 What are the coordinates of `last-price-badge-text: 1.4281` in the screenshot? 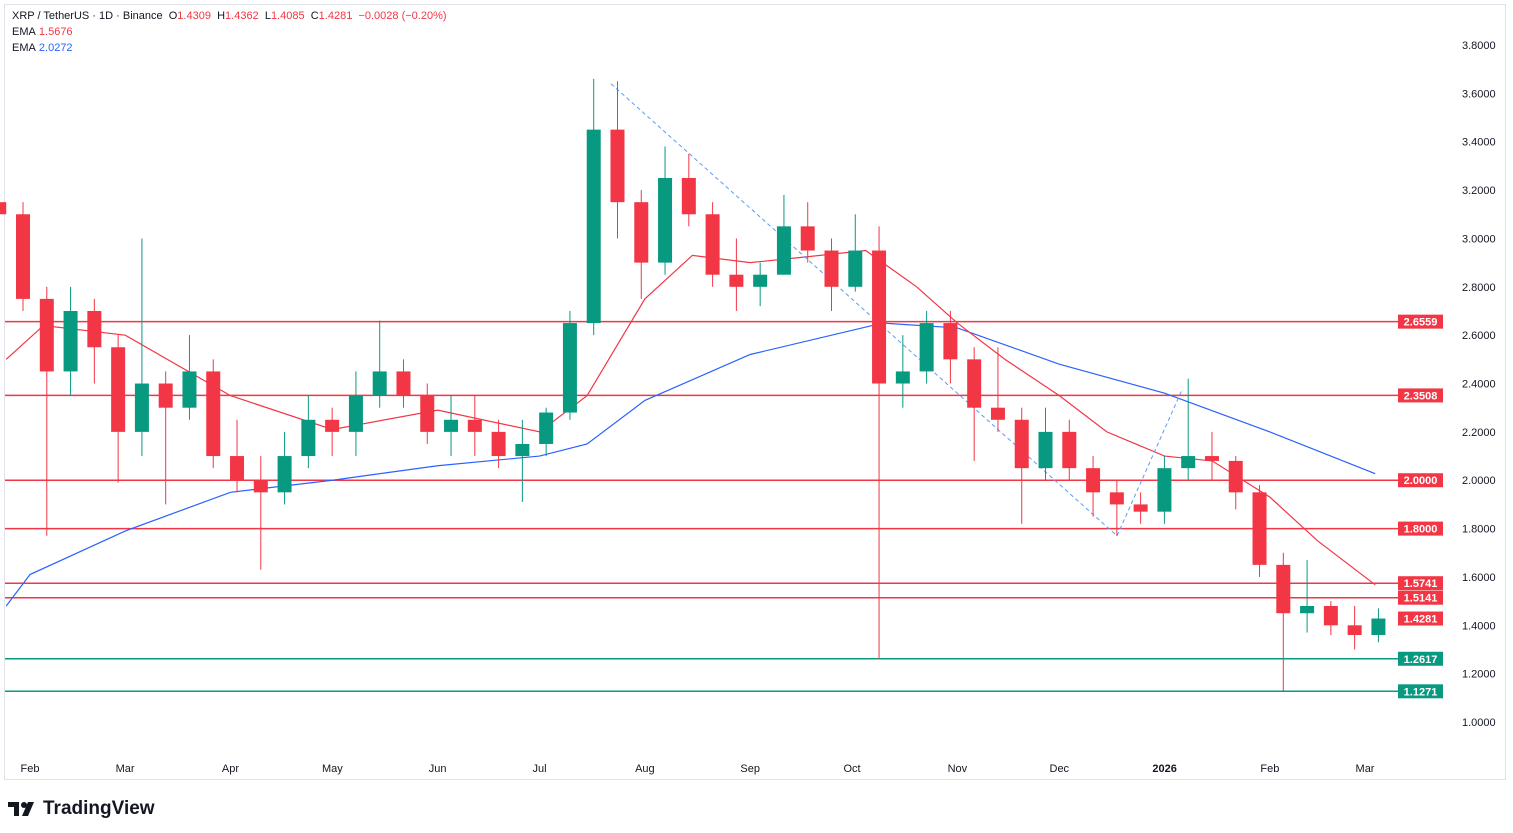 It's located at (1421, 620).